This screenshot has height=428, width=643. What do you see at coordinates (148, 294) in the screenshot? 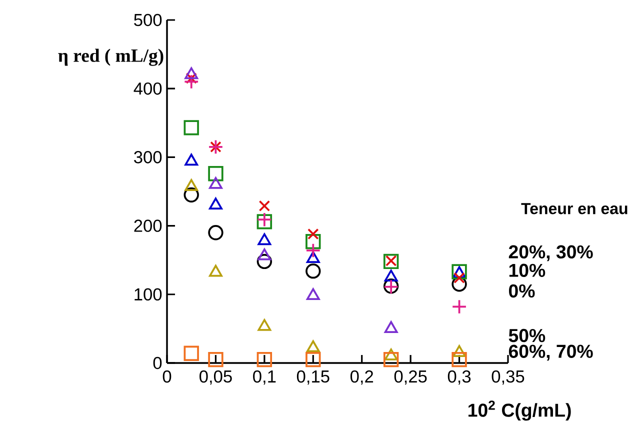
I see `y-tick-label: 100` at bounding box center [148, 294].